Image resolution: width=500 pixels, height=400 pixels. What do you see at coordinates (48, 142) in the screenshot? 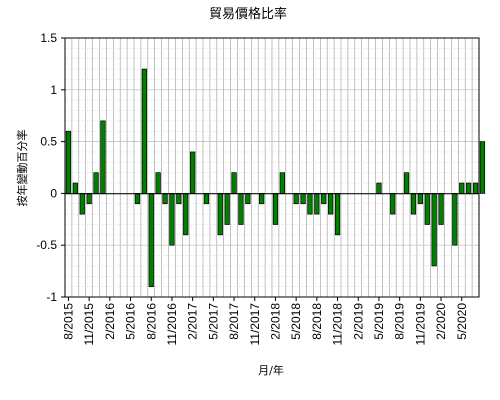
I see `y-tick-label: 0.5` at bounding box center [48, 142].